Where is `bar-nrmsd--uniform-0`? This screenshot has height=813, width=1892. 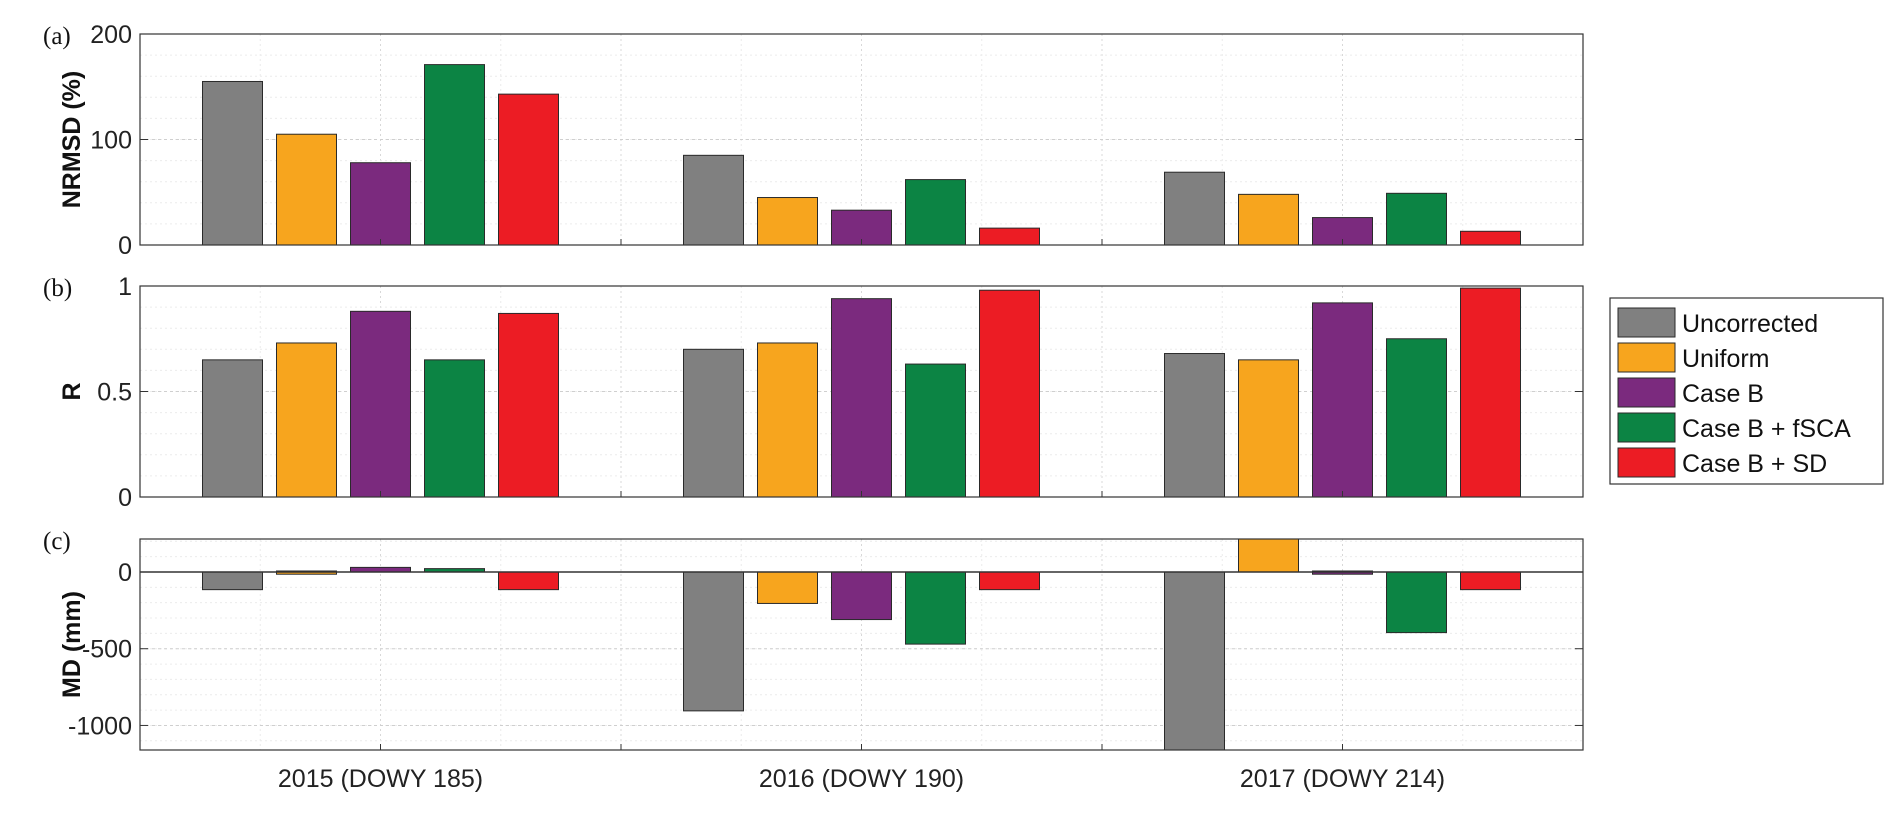 bar-nrmsd--uniform-0 is located at coordinates (306, 189).